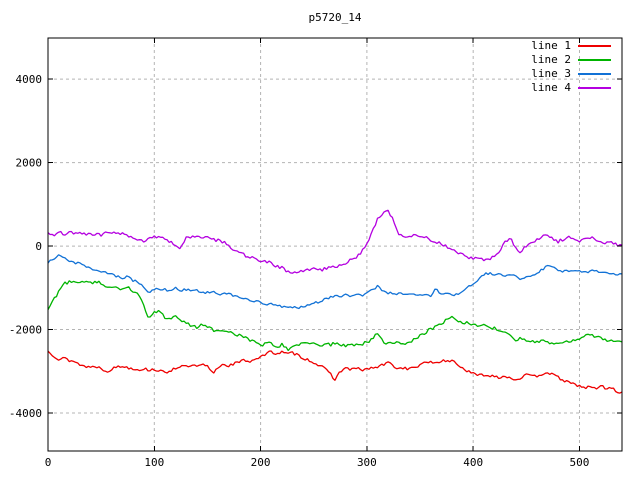  What do you see at coordinates (580, 462) in the screenshot?
I see `x-tick-label: 500` at bounding box center [580, 462].